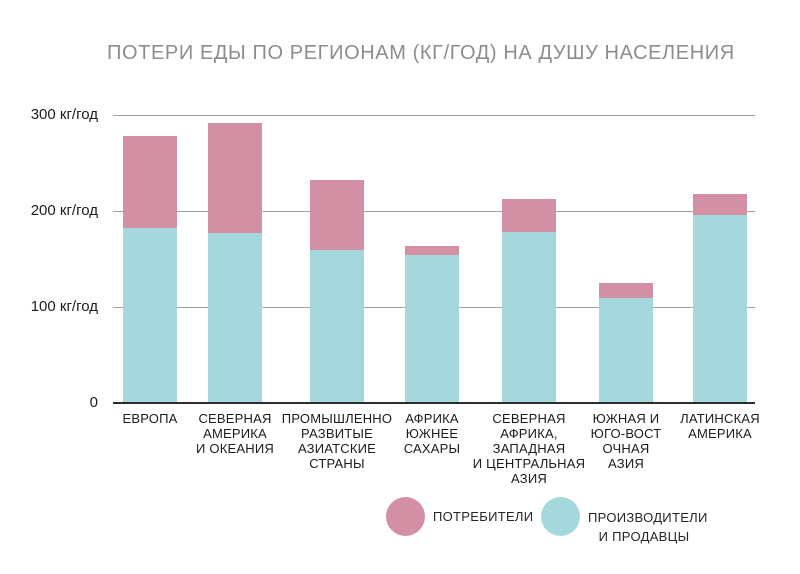 The width and height of the screenshot is (800, 574). Describe the element at coordinates (337, 441) in the screenshot. I see `x-axis-category-label: ПРОМЫШЛЕННО РАЗВИТЫЕ АЗИАТСКИЕ СТРАНЫ` at that location.